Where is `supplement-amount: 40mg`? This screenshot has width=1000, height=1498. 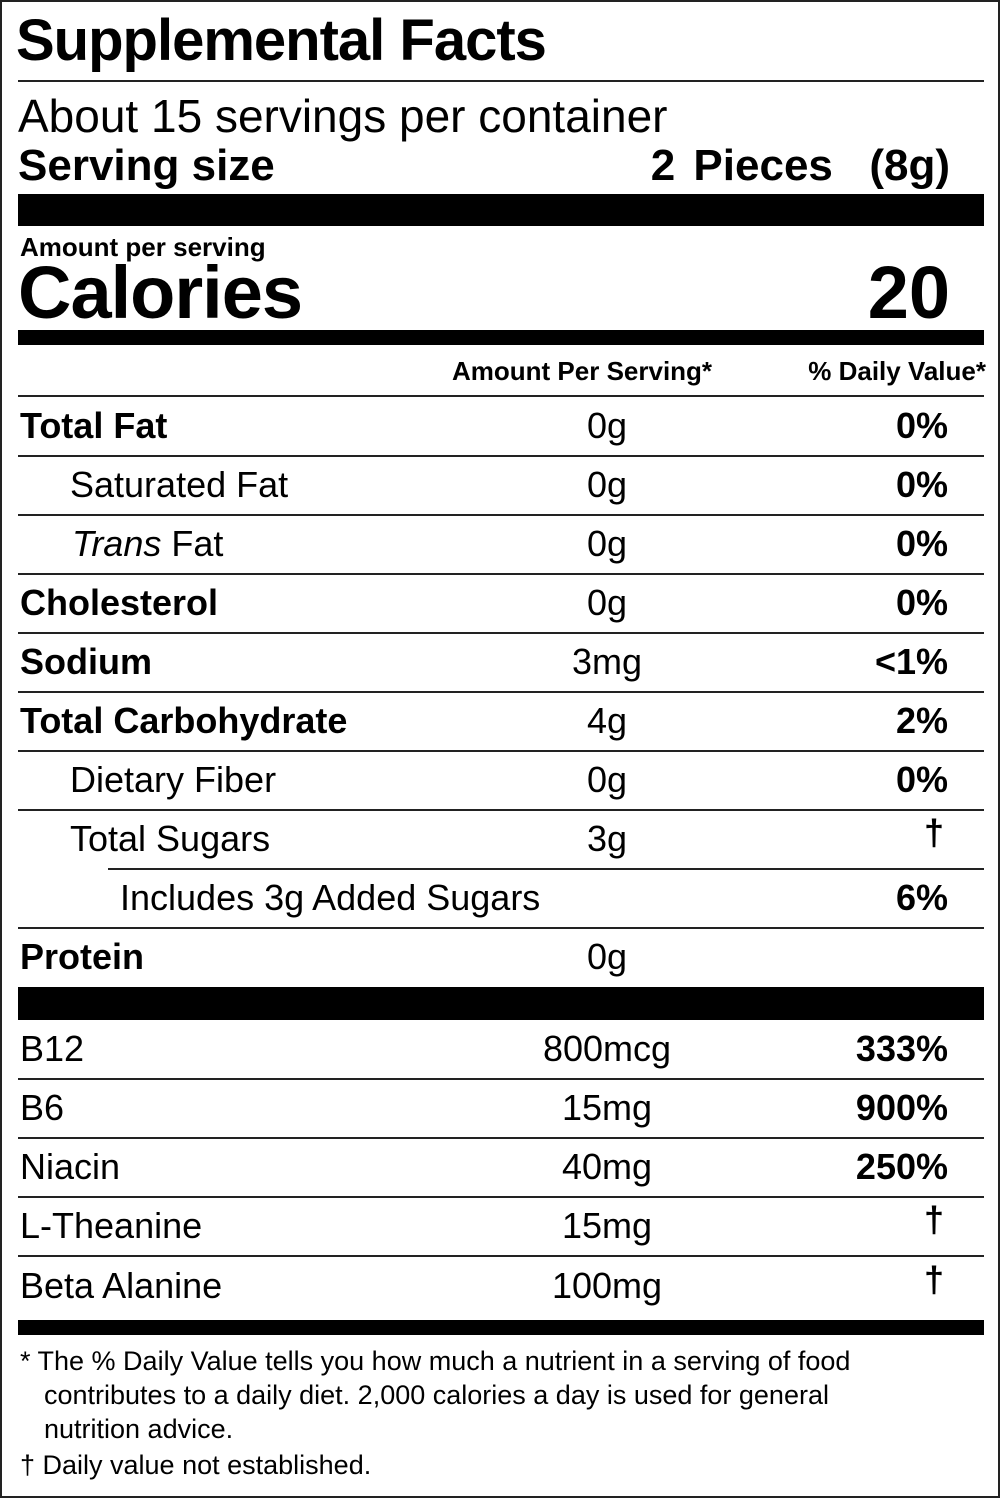 supplement-amount: 40mg is located at coordinates (607, 1166).